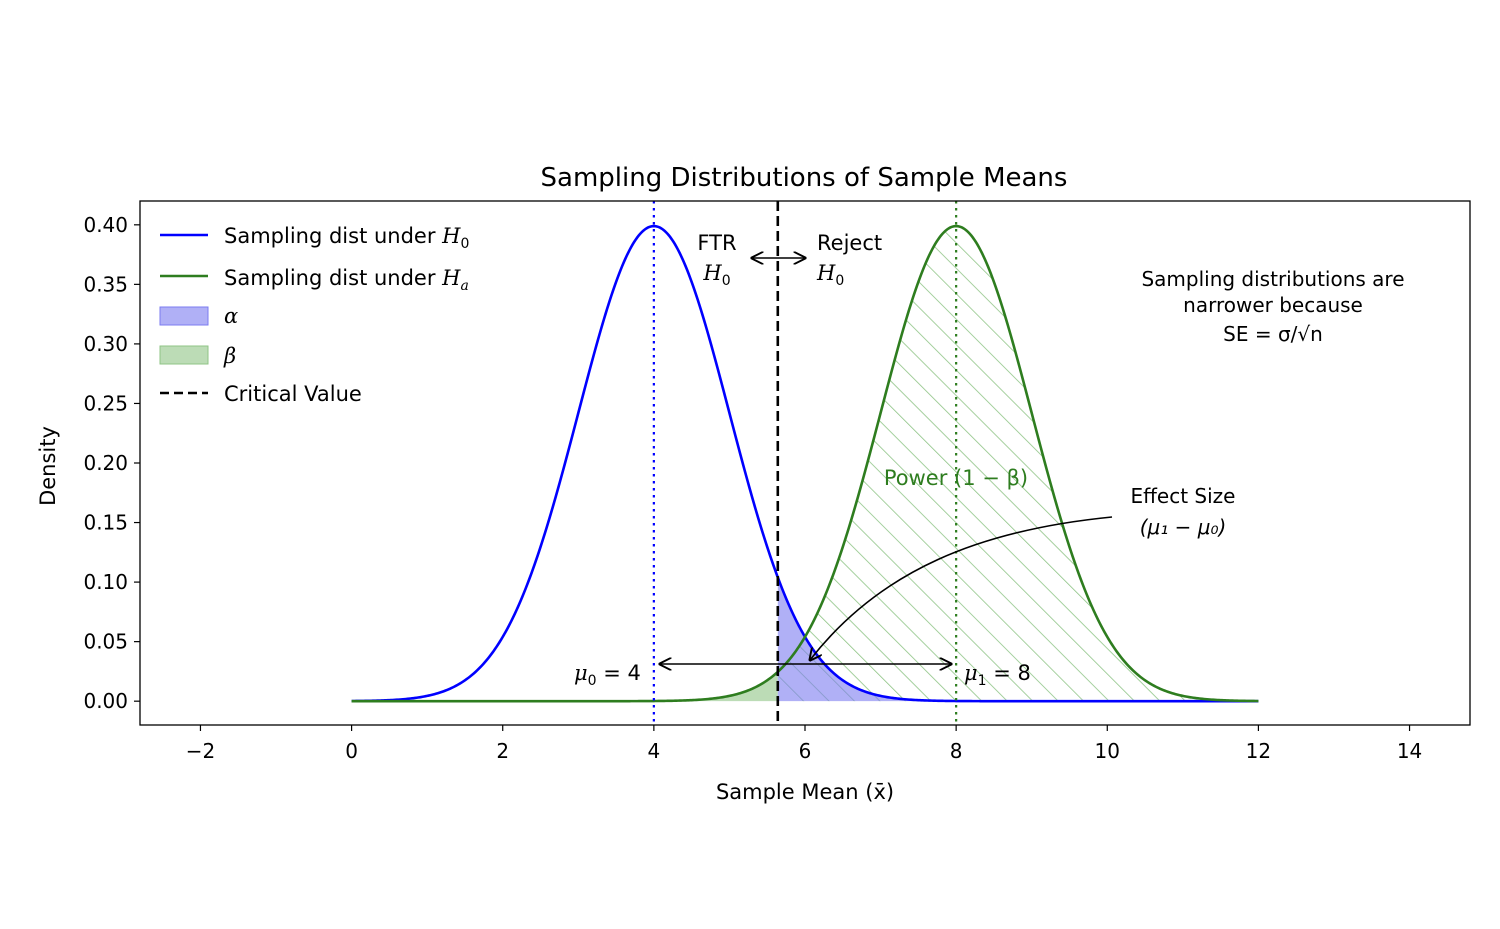  Describe the element at coordinates (1009, 673) in the screenshot. I see `mu1-value: = 8` at that location.